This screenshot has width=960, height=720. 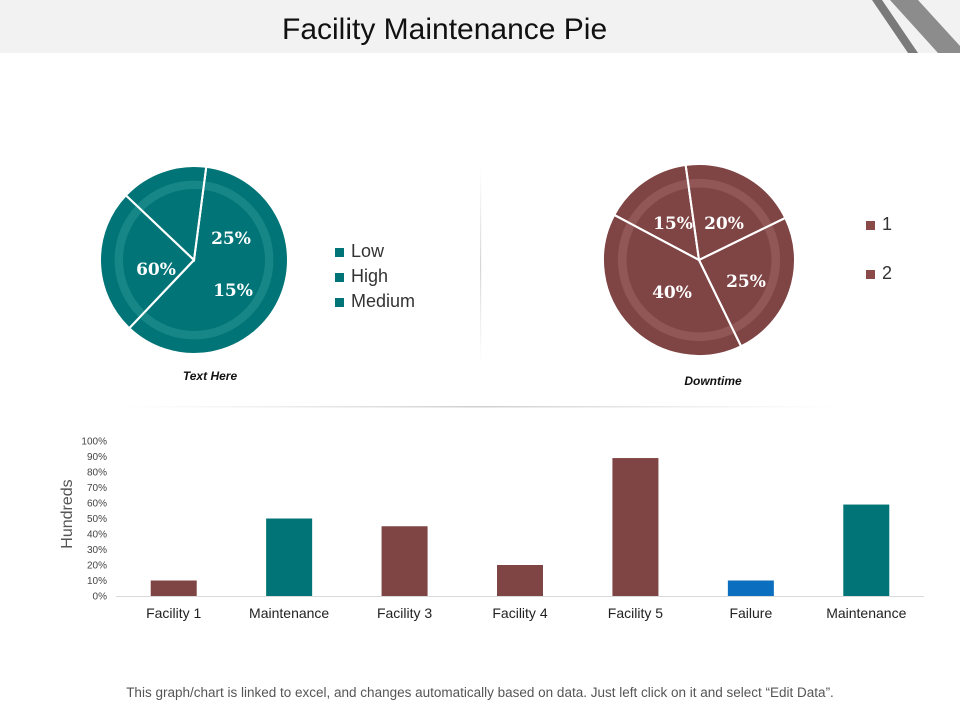 What do you see at coordinates (100, 597) in the screenshot?
I see `y-tick-label: 0%` at bounding box center [100, 597].